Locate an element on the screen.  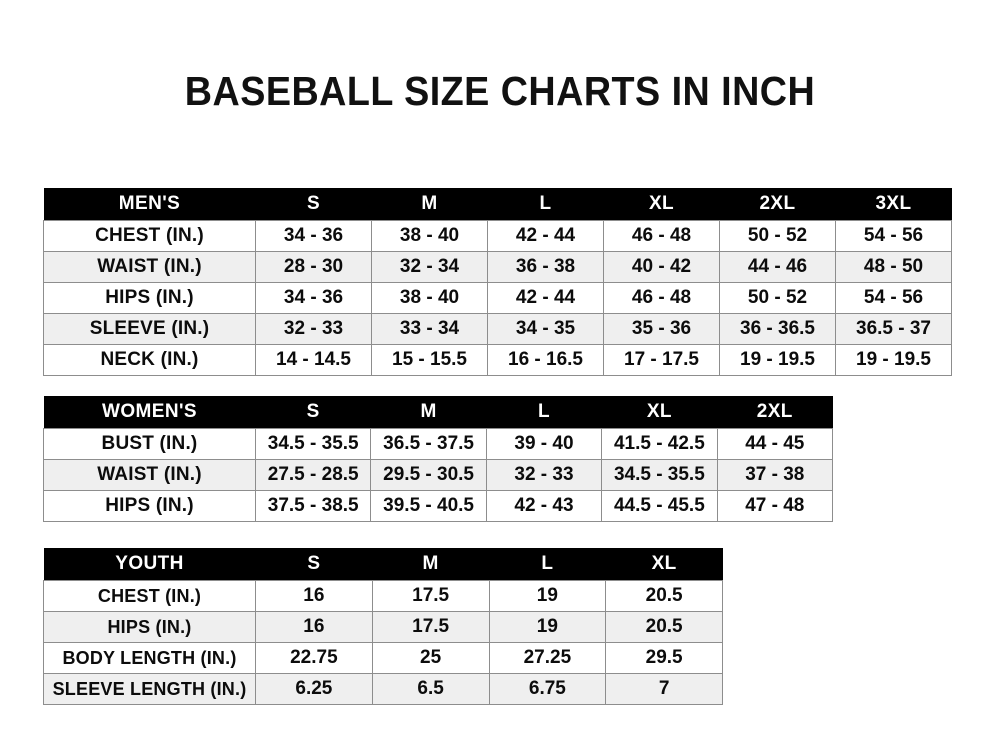
womens-header-row: WOMEN'S S M L XL 2XL is located at coordinates (438, 412).